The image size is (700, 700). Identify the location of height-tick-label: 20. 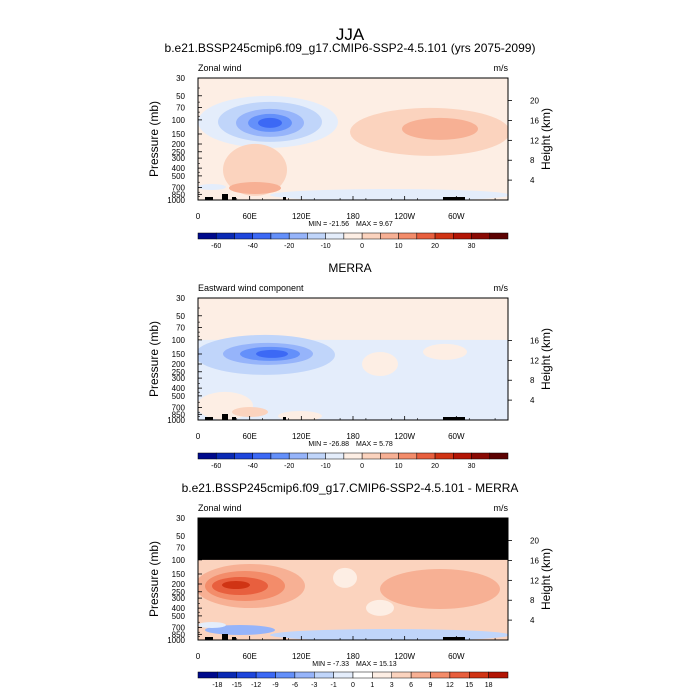
(534, 541).